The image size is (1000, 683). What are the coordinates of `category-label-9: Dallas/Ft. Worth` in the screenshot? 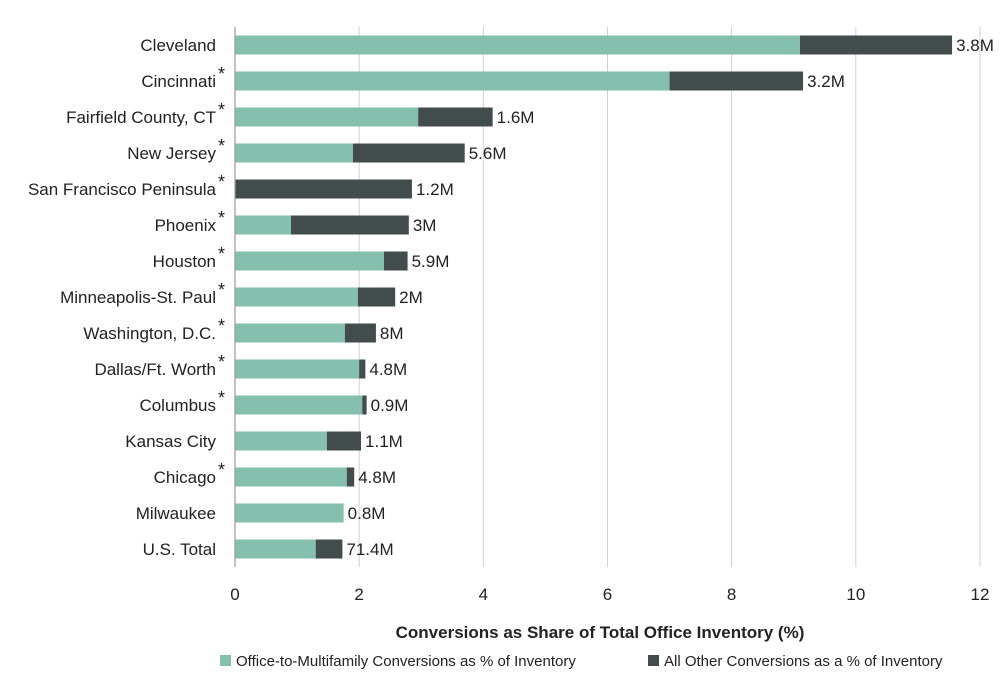 It's located at (155, 369).